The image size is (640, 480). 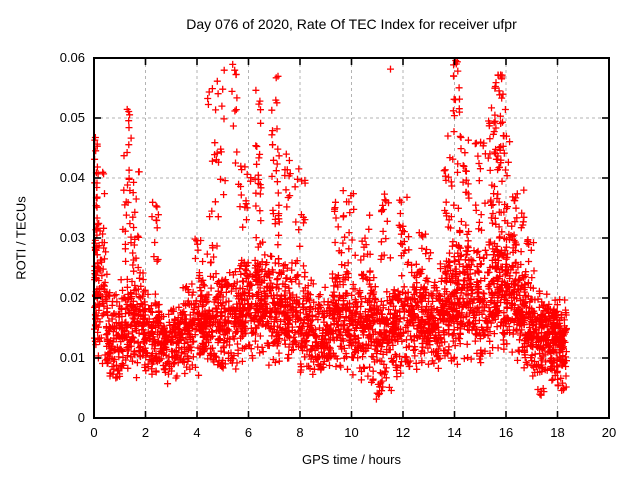 I want to click on x-tick-labels: 0 2 4 6 8 10 12 14 16 18 20, so click(x=353, y=432).